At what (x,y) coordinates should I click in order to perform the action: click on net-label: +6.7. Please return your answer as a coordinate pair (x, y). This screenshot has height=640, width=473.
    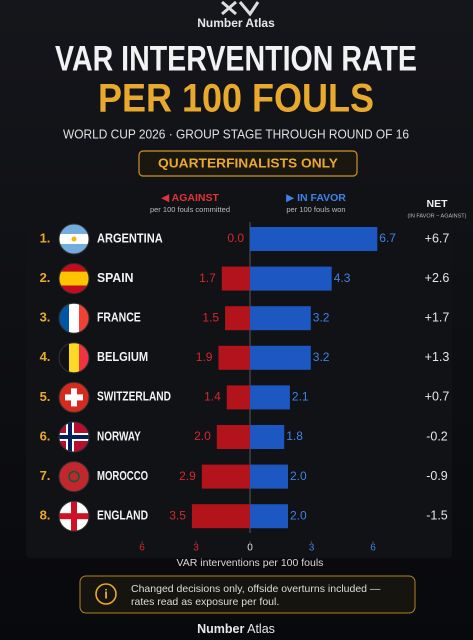
    Looking at the image, I should click on (437, 238).